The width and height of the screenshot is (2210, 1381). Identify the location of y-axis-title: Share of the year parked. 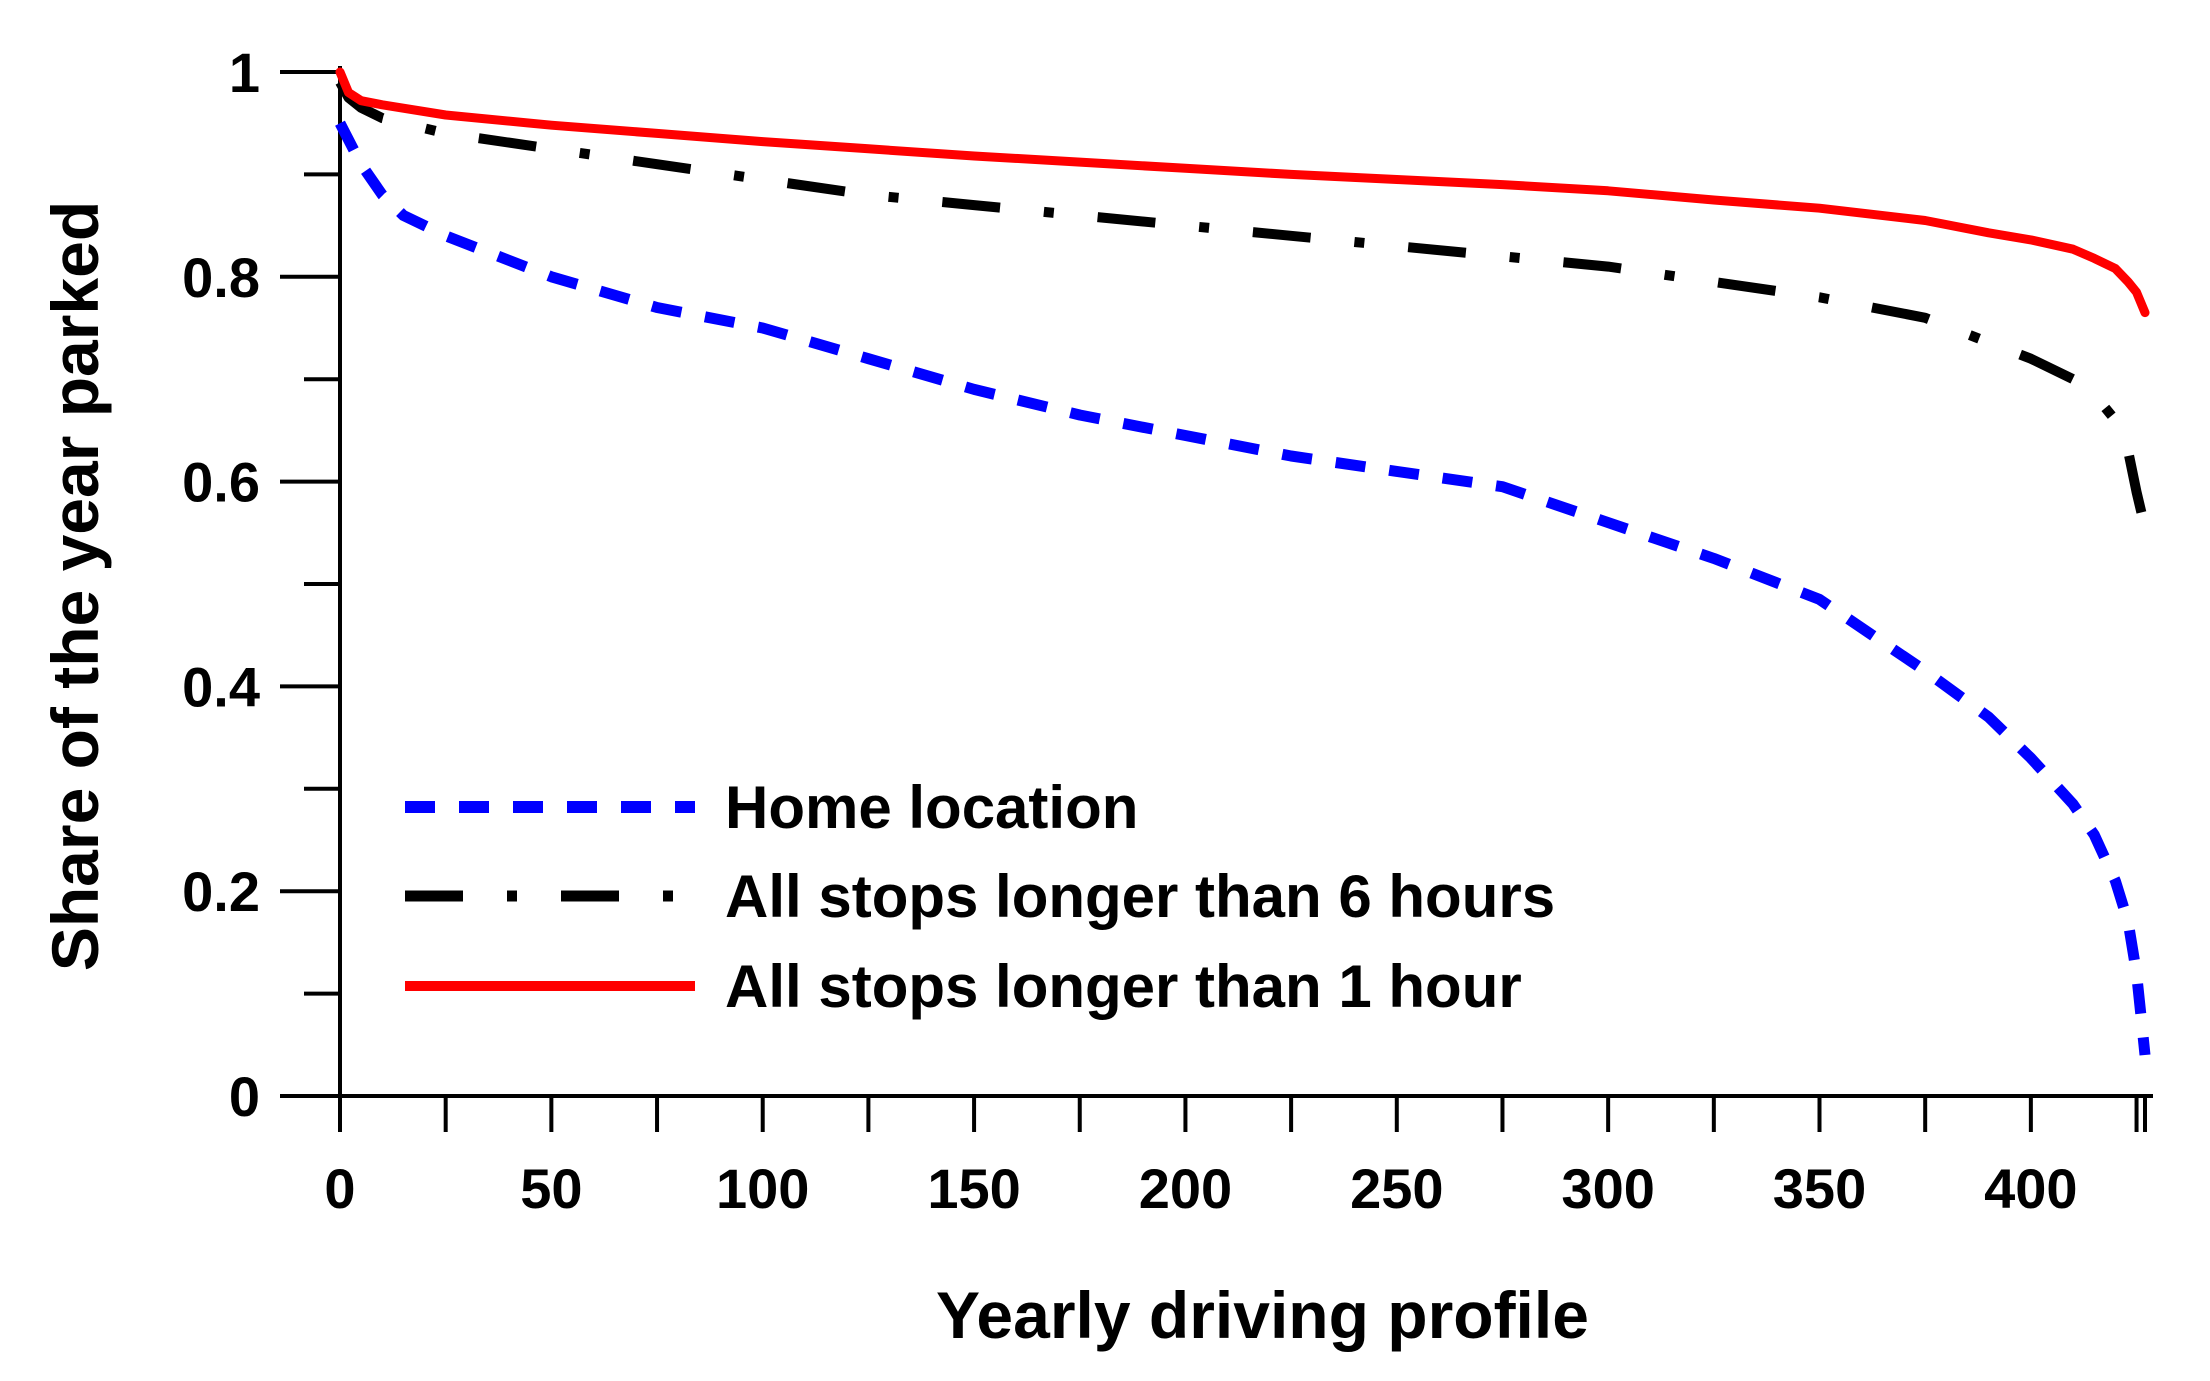
(75, 586).